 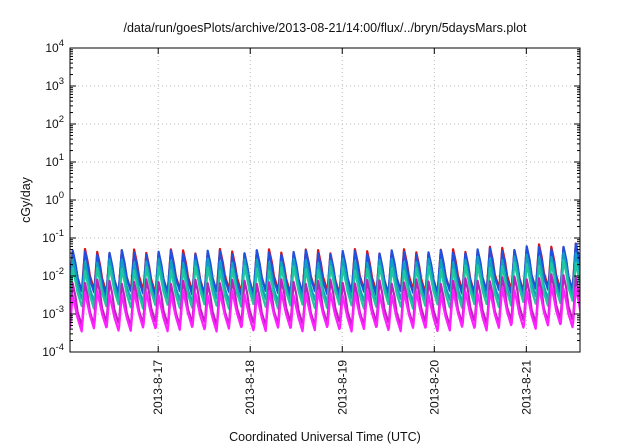 What do you see at coordinates (325, 437) in the screenshot?
I see `x-axis-label: Coordinated Universal Time (UTC)` at bounding box center [325, 437].